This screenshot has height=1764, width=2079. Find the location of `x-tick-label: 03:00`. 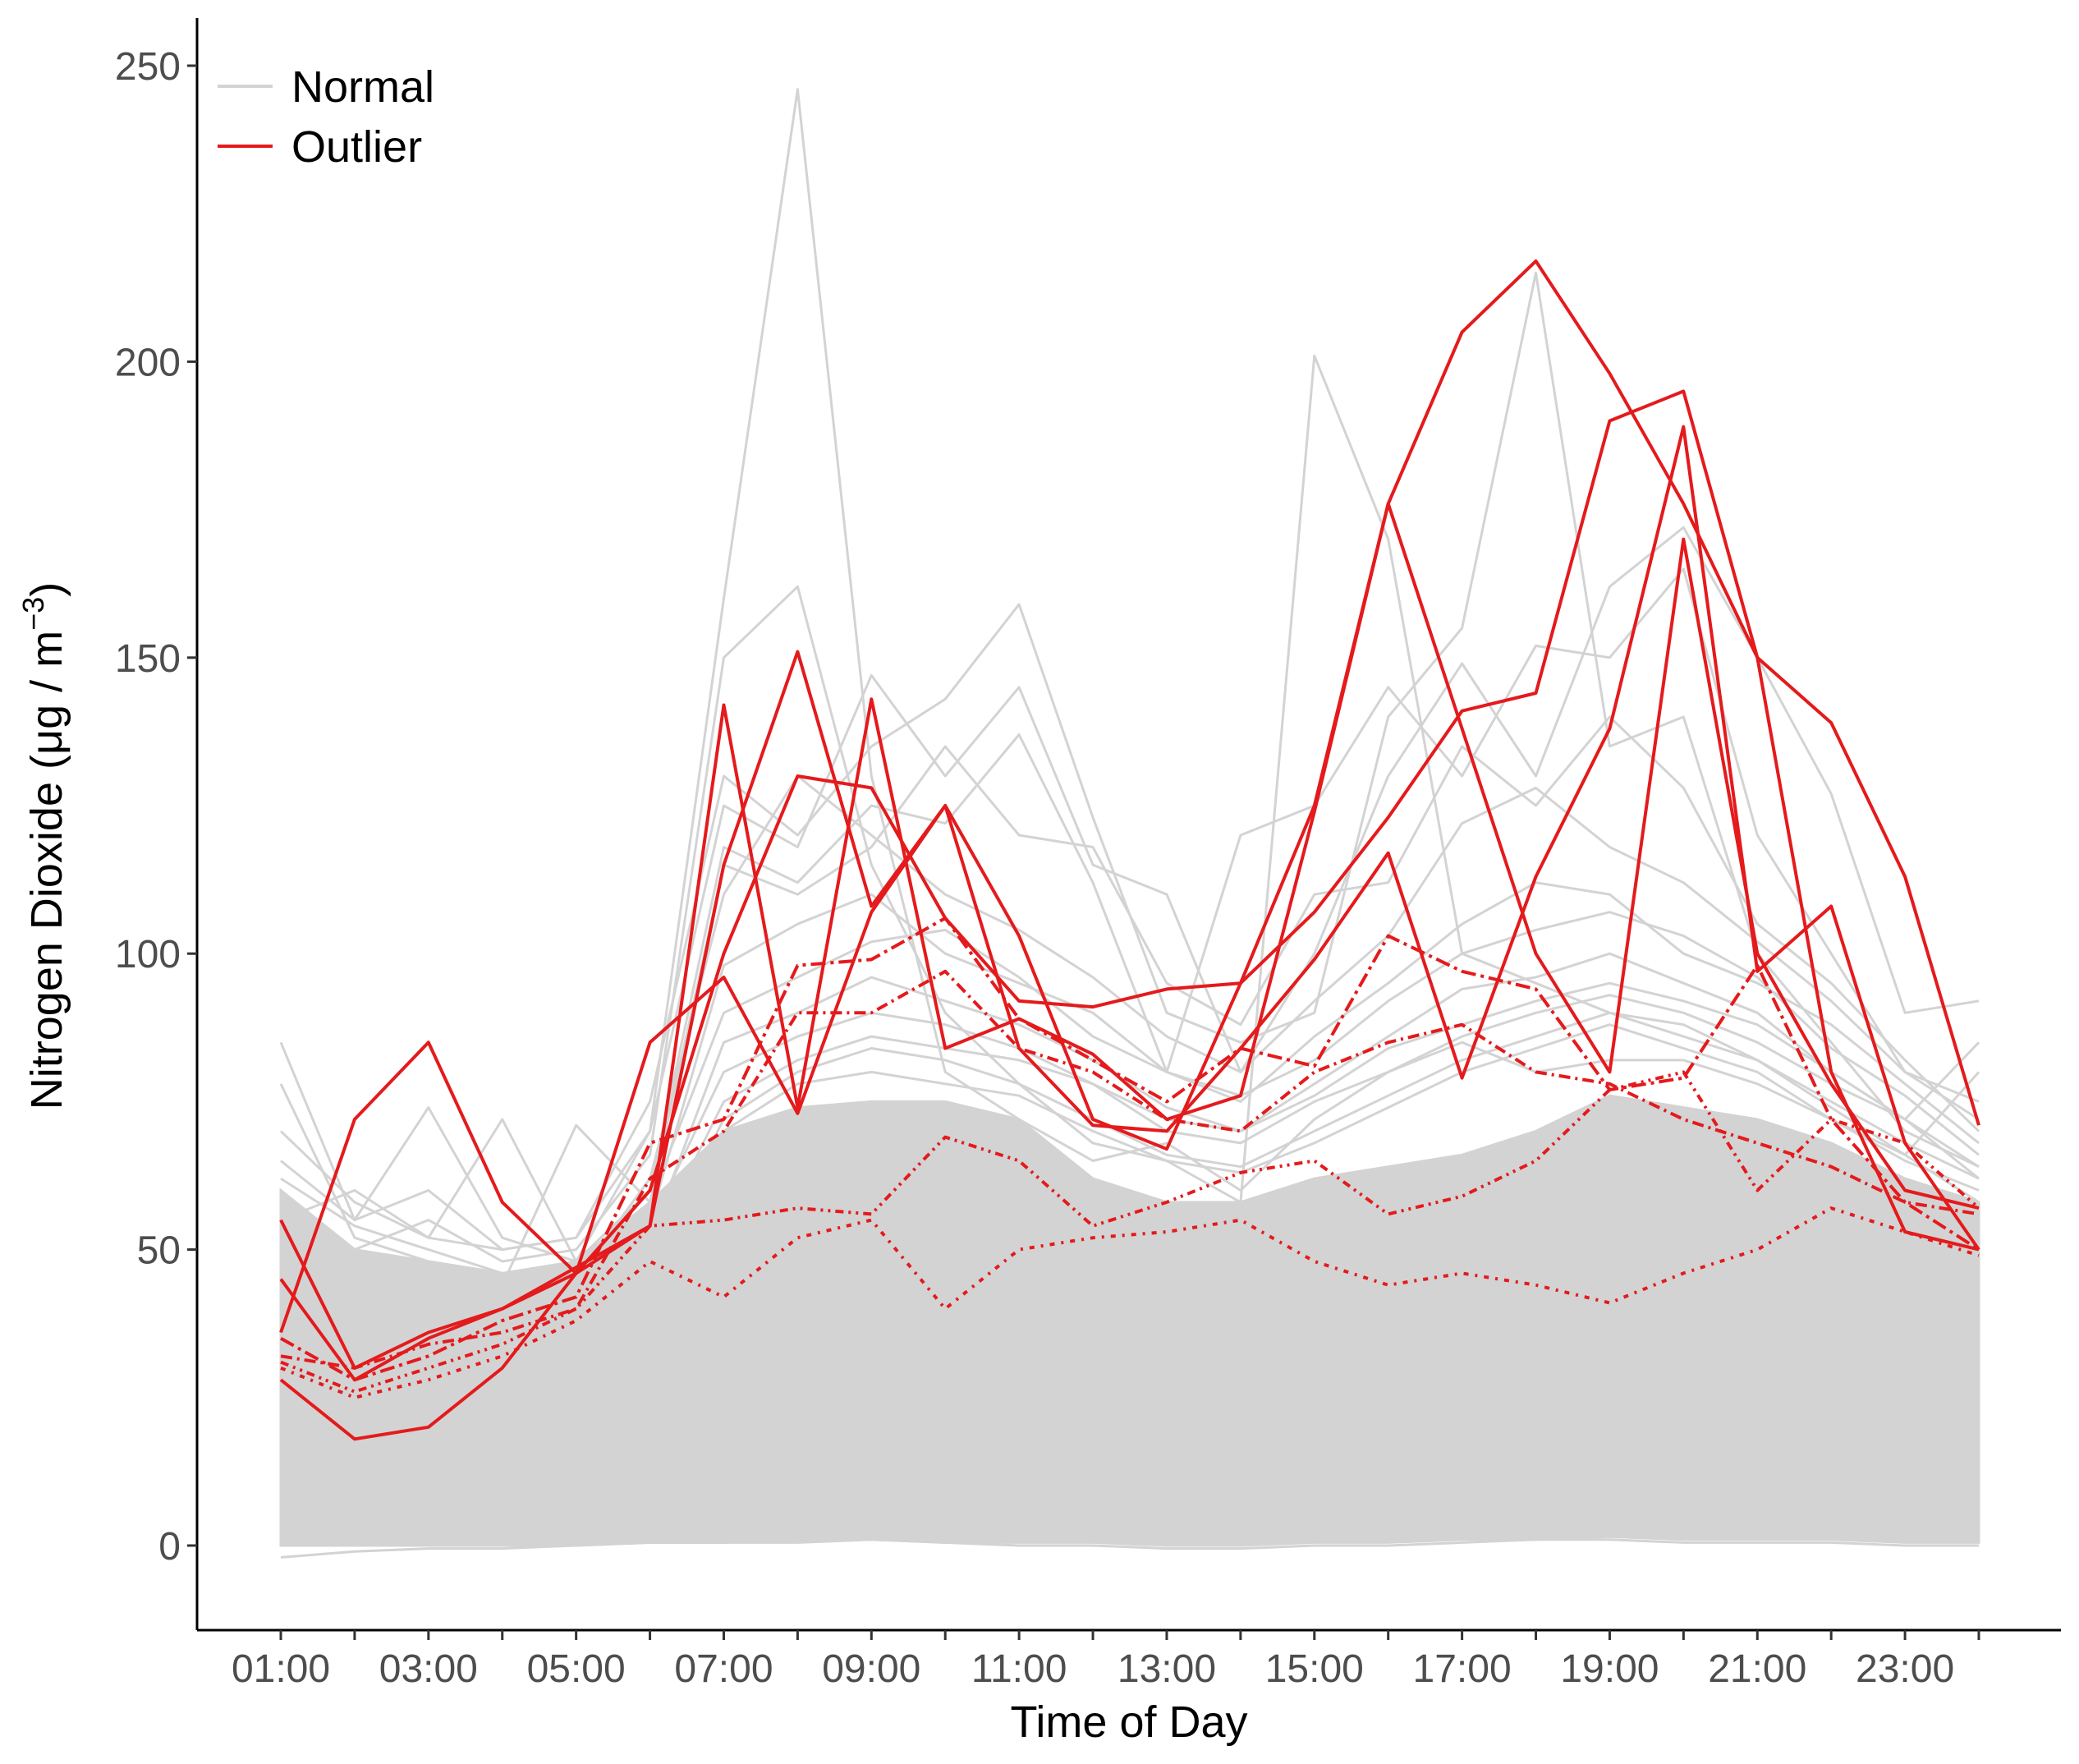

x-tick-label: 03:00 is located at coordinates (428, 1669).